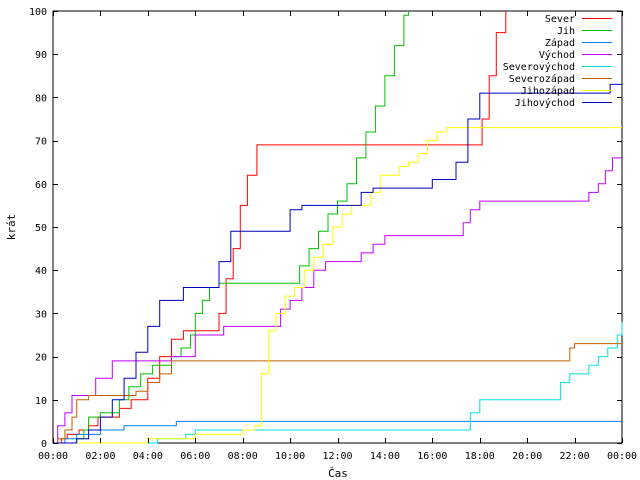  I want to click on y-tick-label: 70, so click(41, 142).